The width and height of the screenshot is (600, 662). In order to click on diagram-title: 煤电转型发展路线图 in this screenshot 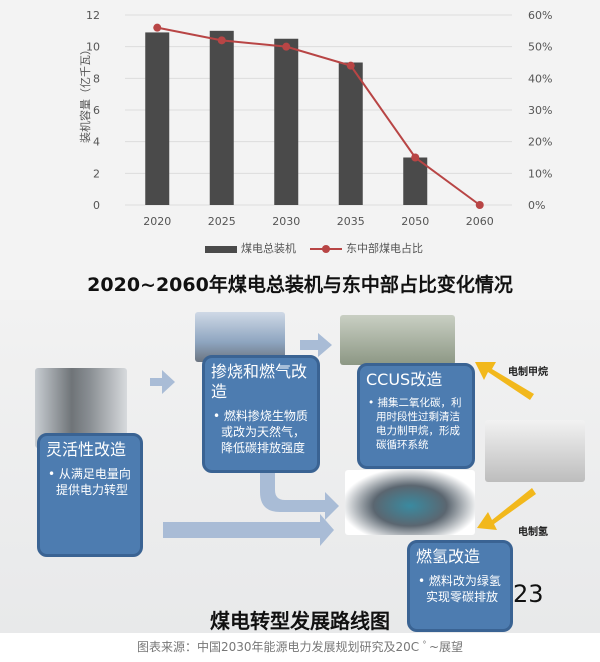, I will do `click(300, 621)`.